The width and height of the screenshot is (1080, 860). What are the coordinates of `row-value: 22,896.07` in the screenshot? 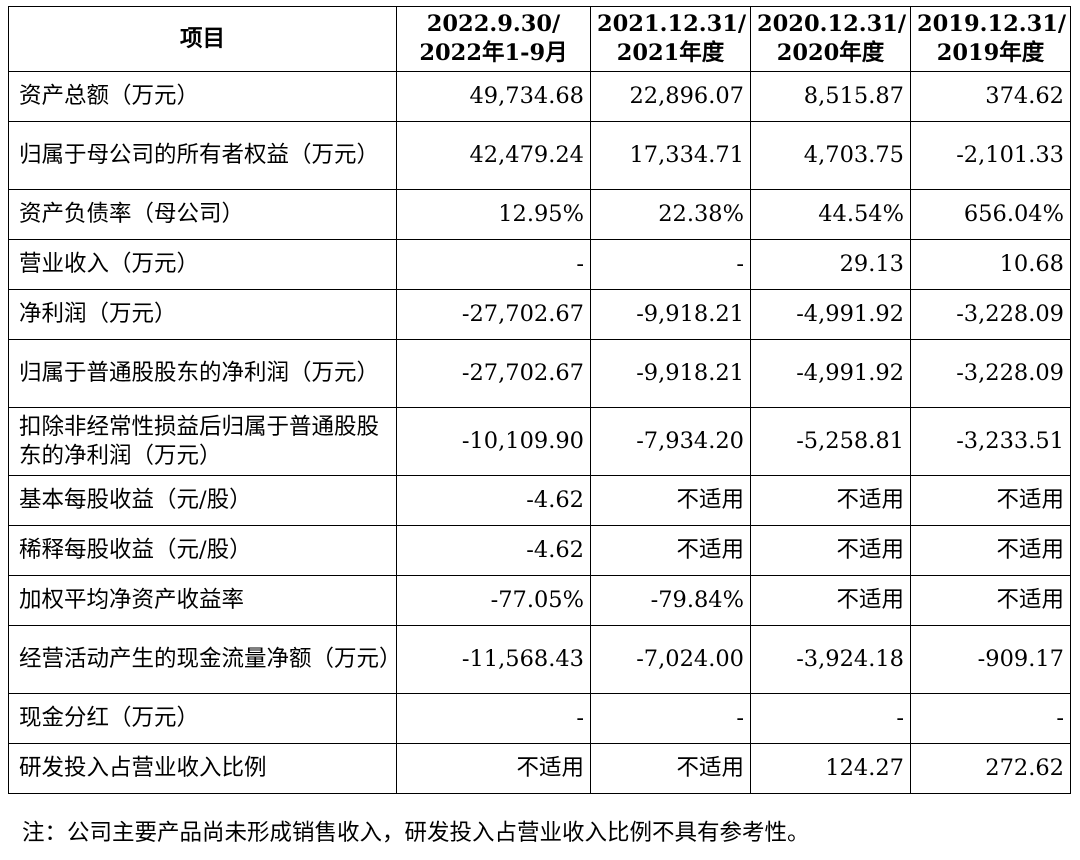 It's located at (670, 96).